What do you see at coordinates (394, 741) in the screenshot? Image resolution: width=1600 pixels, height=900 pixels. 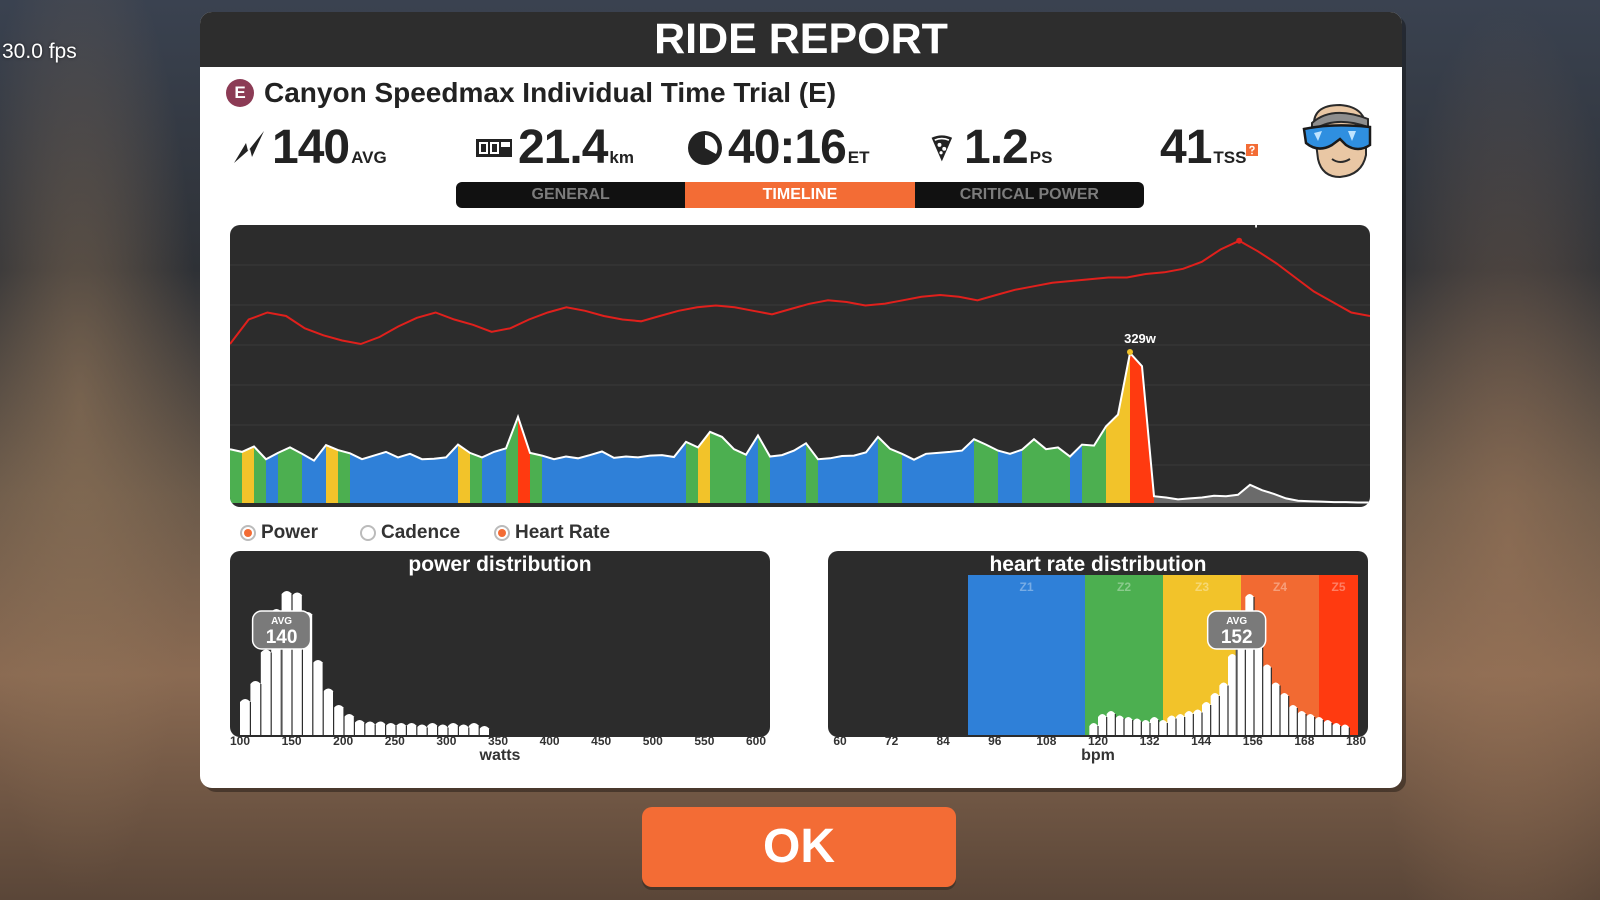 I see `x-tick-label: 250` at bounding box center [394, 741].